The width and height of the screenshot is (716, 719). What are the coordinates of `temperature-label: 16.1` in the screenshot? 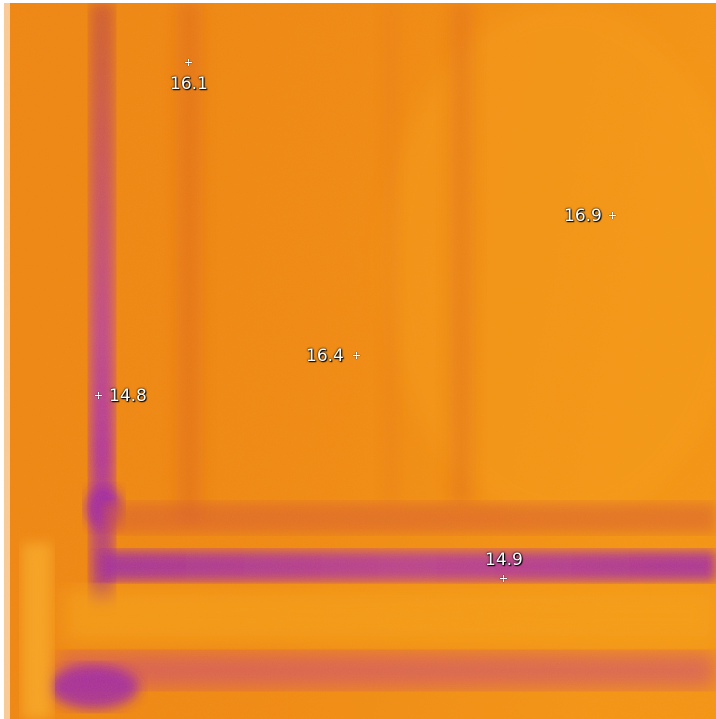 It's located at (189, 84).